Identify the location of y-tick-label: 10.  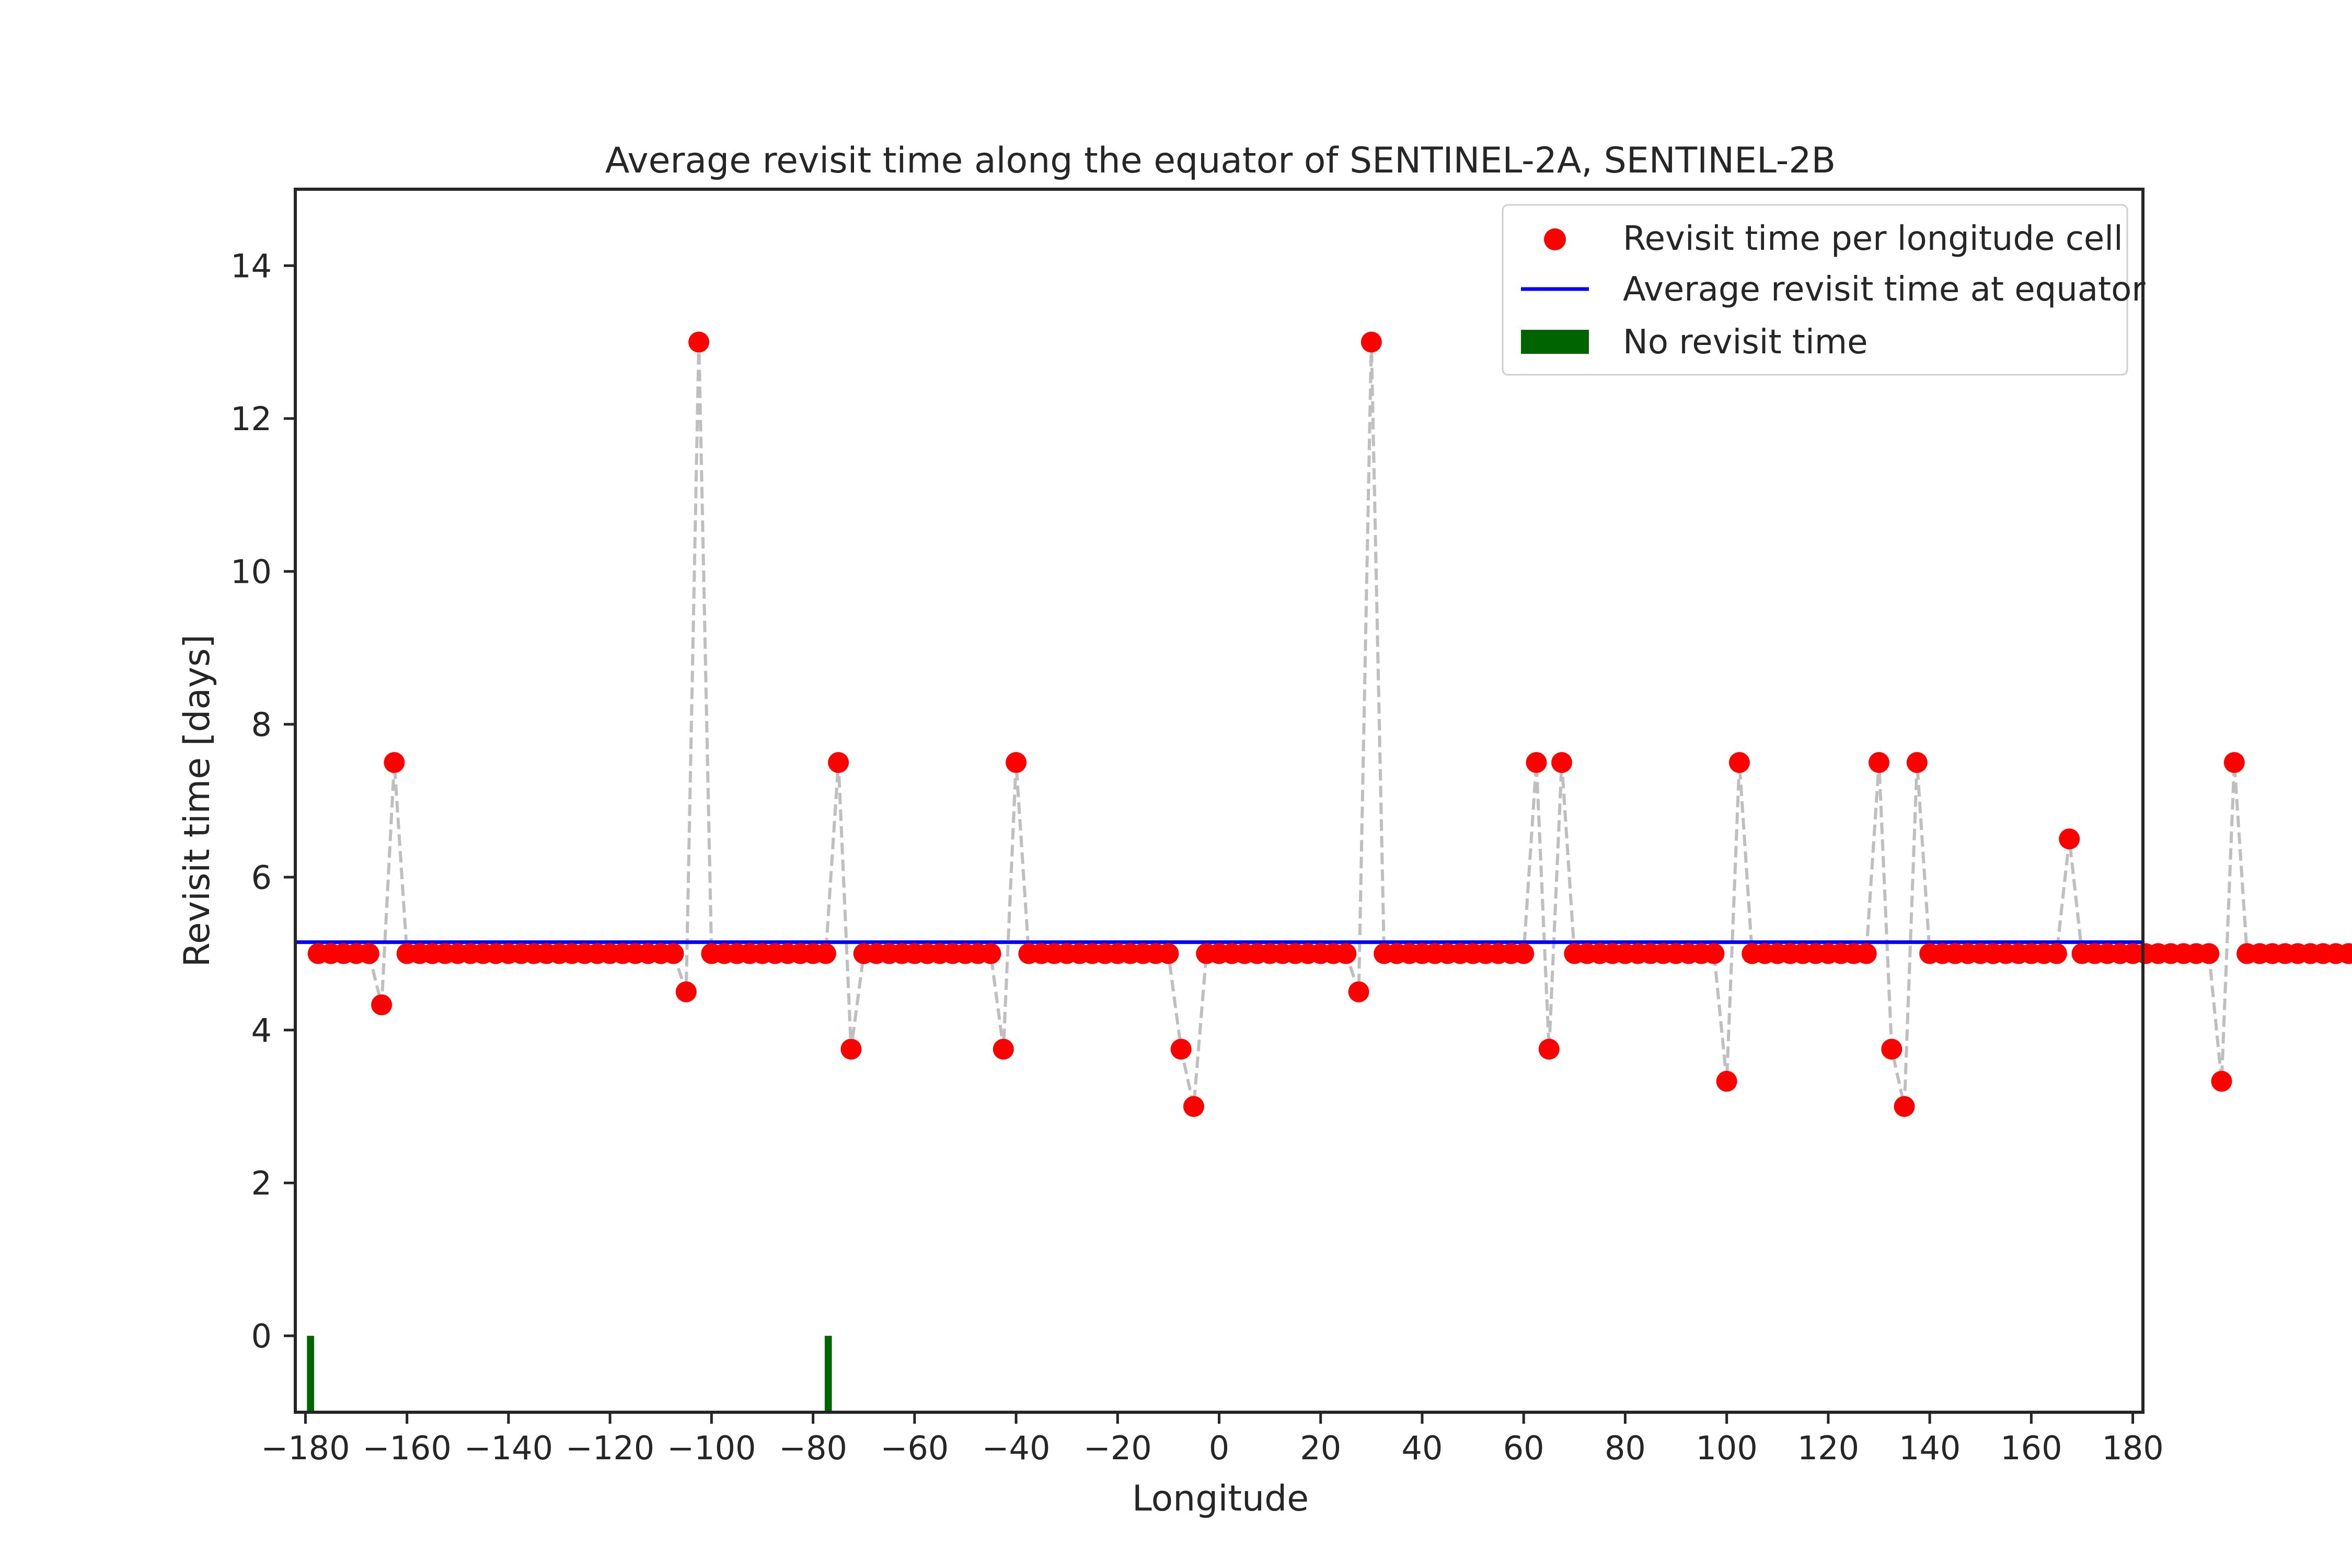
(251, 571).